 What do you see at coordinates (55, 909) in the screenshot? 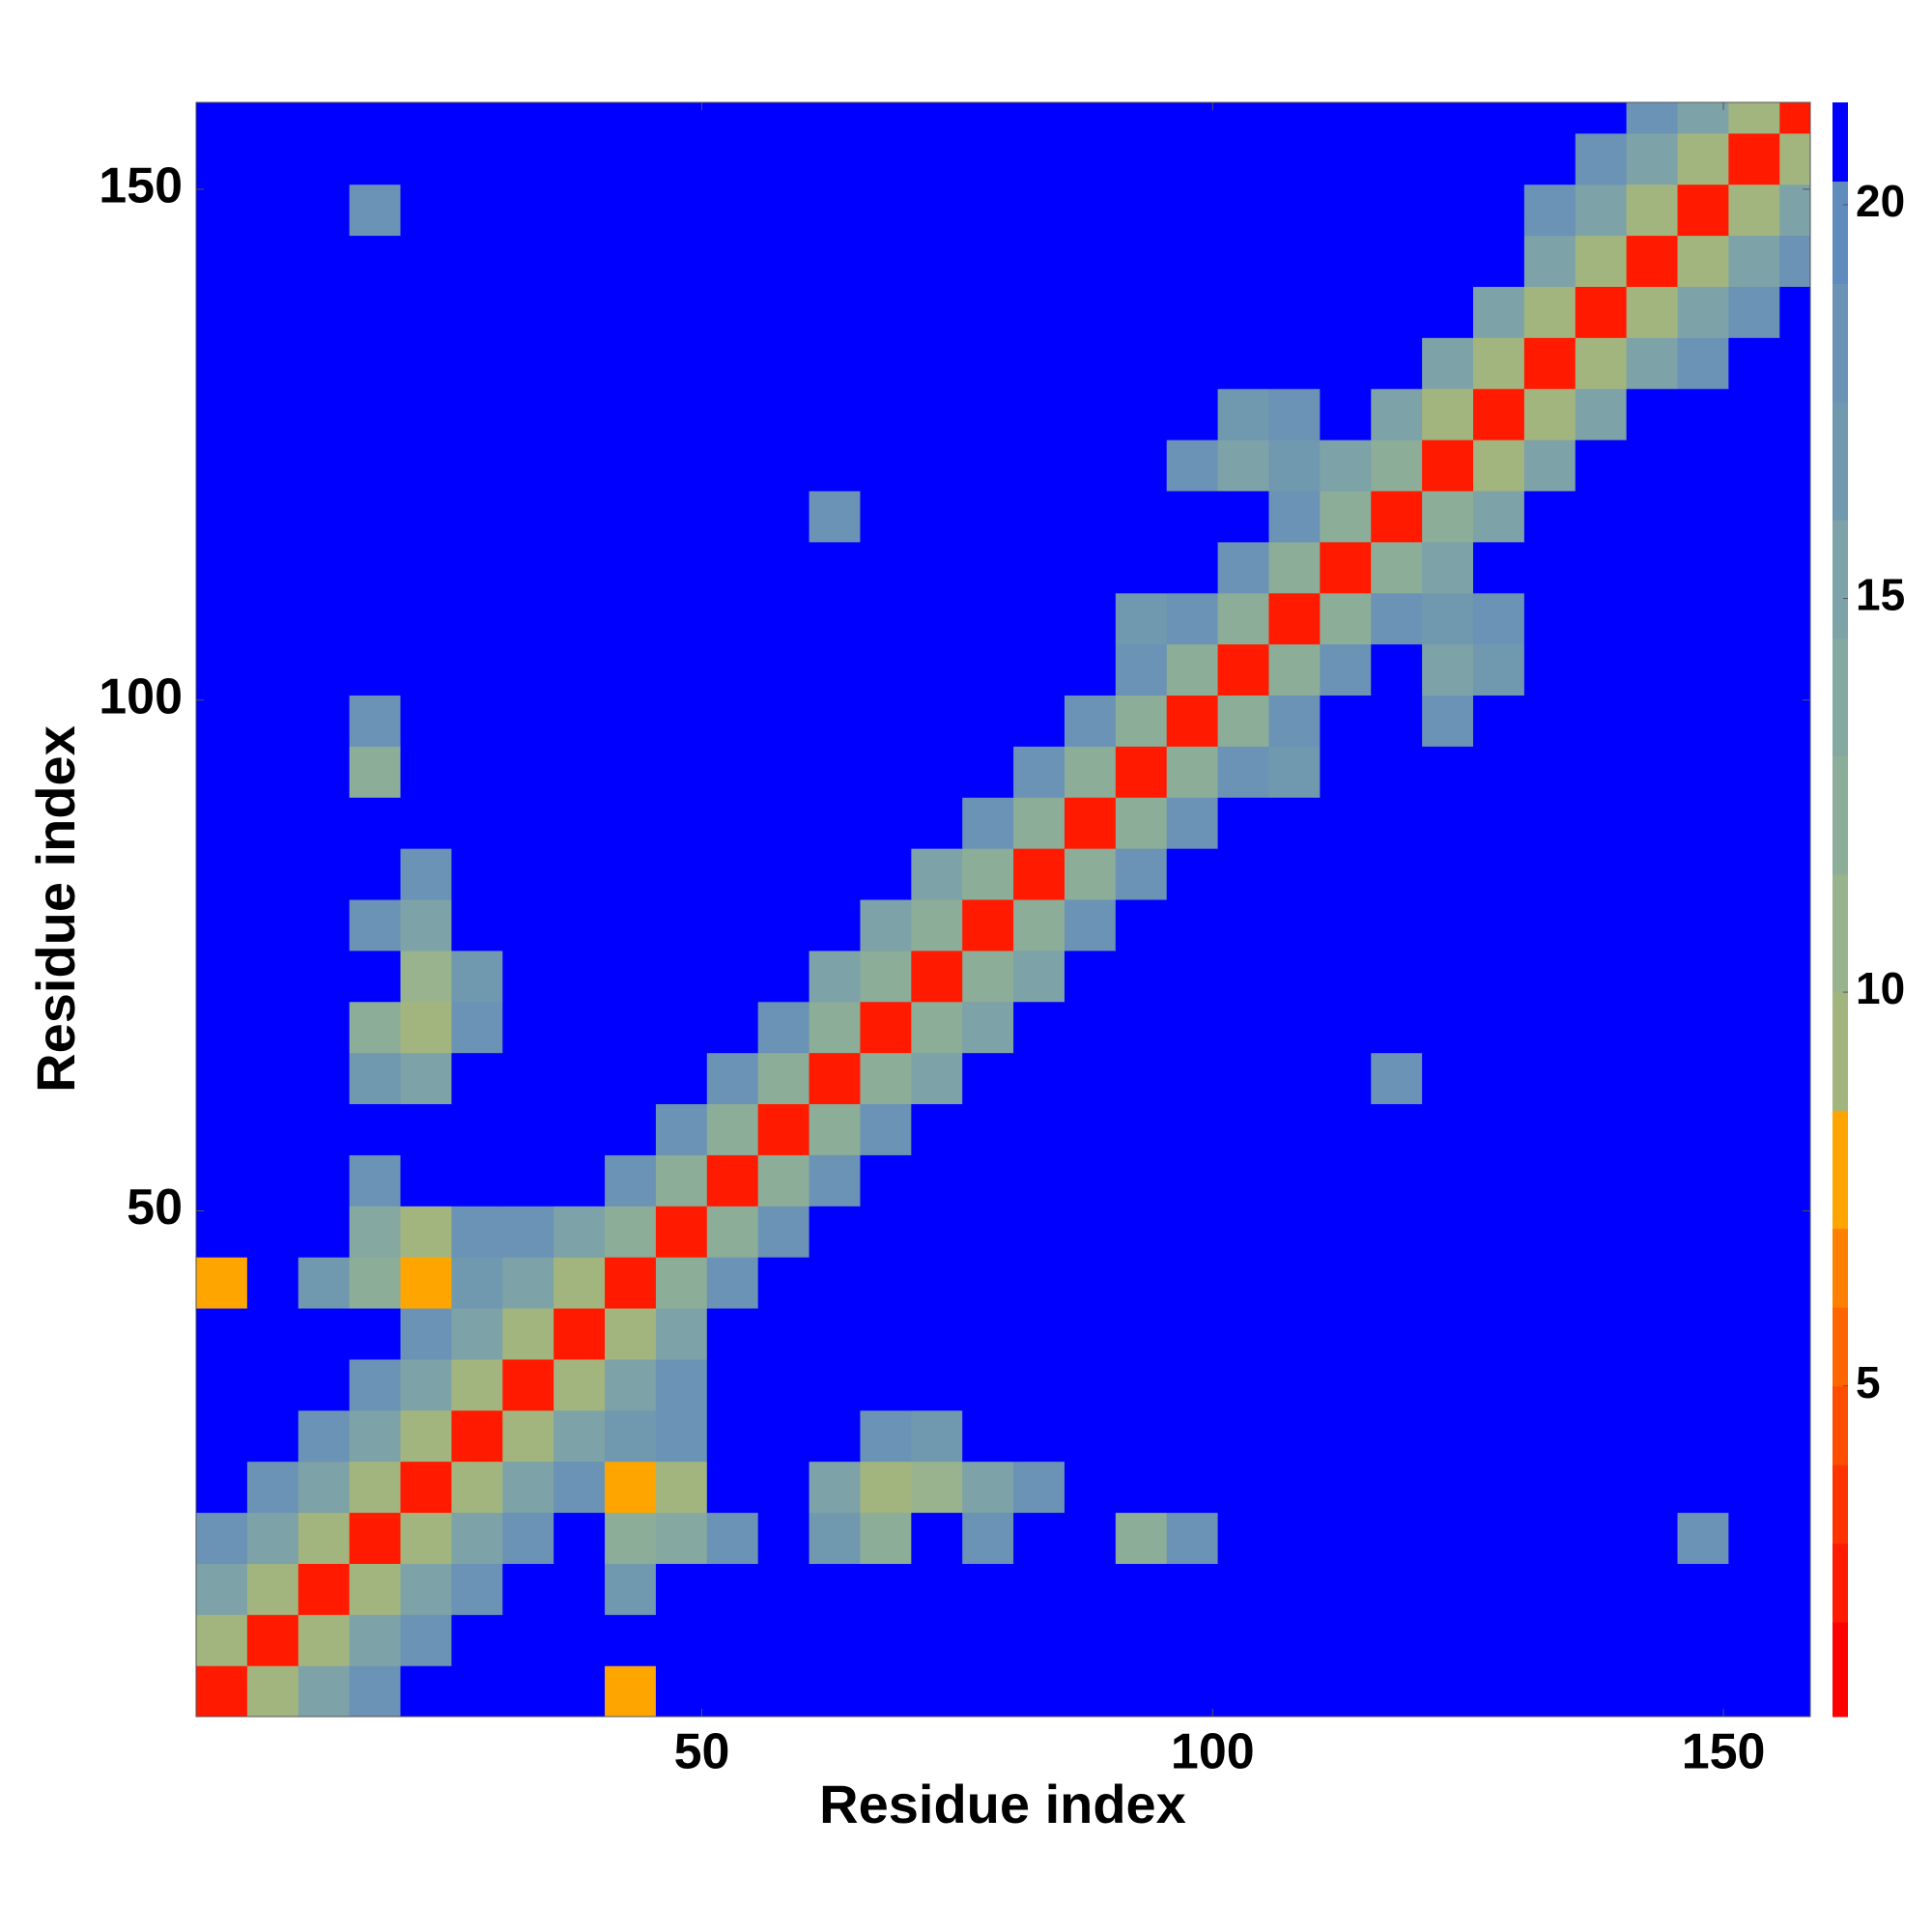
I see `y-axis-title: Residue index` at bounding box center [55, 909].